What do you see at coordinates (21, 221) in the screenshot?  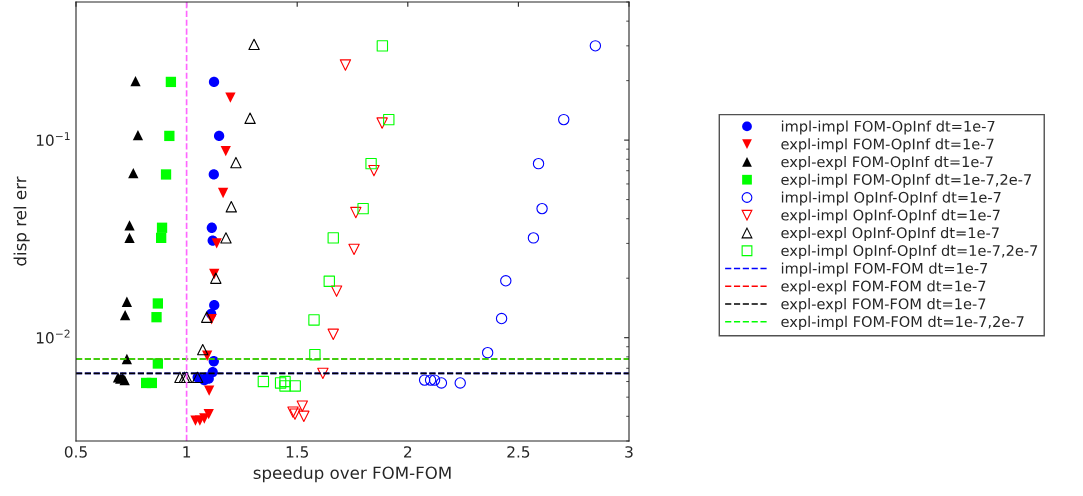 I see `y-axis-title: disp rel err` at bounding box center [21, 221].